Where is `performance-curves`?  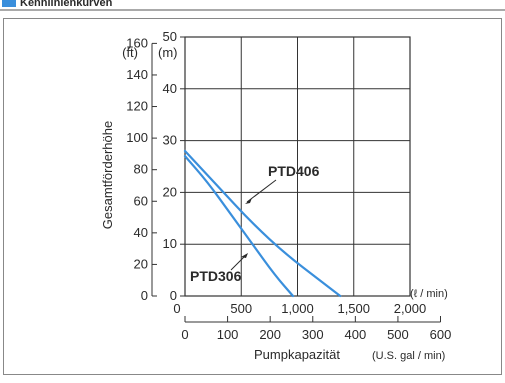
performance-curves is located at coordinates (262, 223).